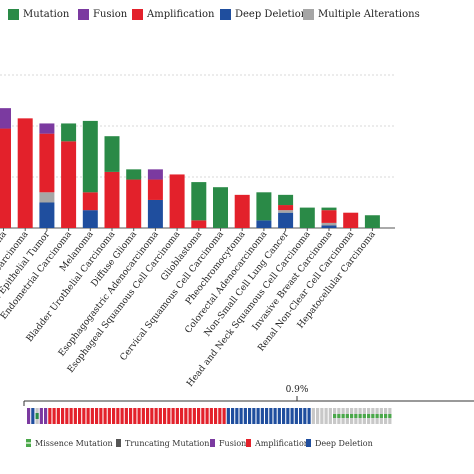 This screenshot has height=474, width=474. What do you see at coordinates (74, 443) in the screenshot?
I see `bottom-legend-label-missense: Missence Mutation` at bounding box center [74, 443].